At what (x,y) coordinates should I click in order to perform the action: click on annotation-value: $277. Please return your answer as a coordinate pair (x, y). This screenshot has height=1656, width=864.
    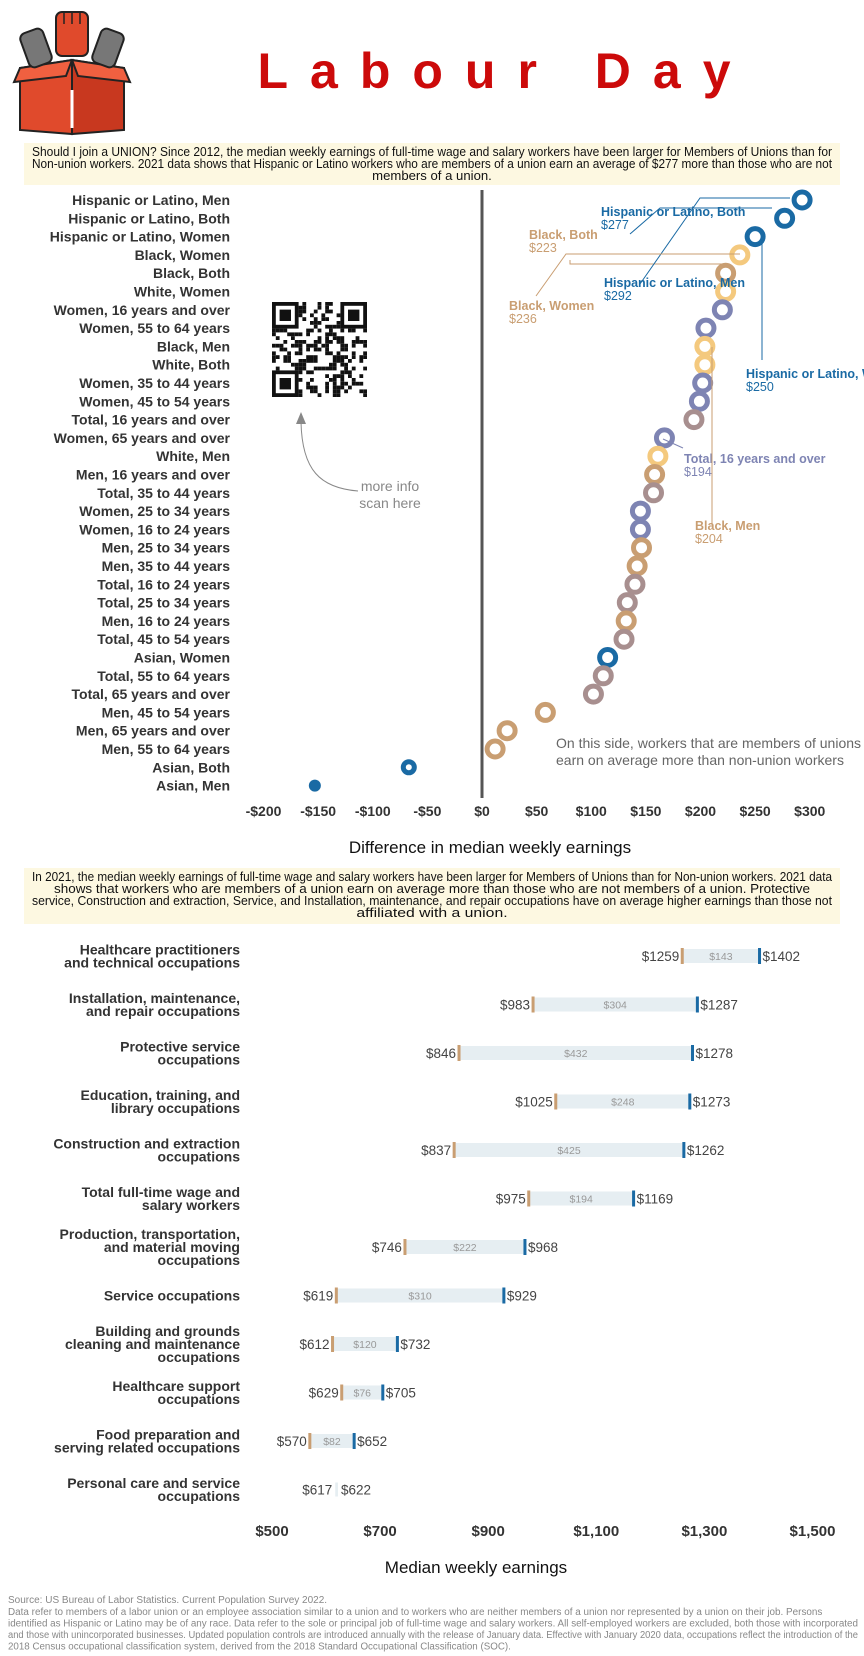
    Looking at the image, I should click on (615, 225).